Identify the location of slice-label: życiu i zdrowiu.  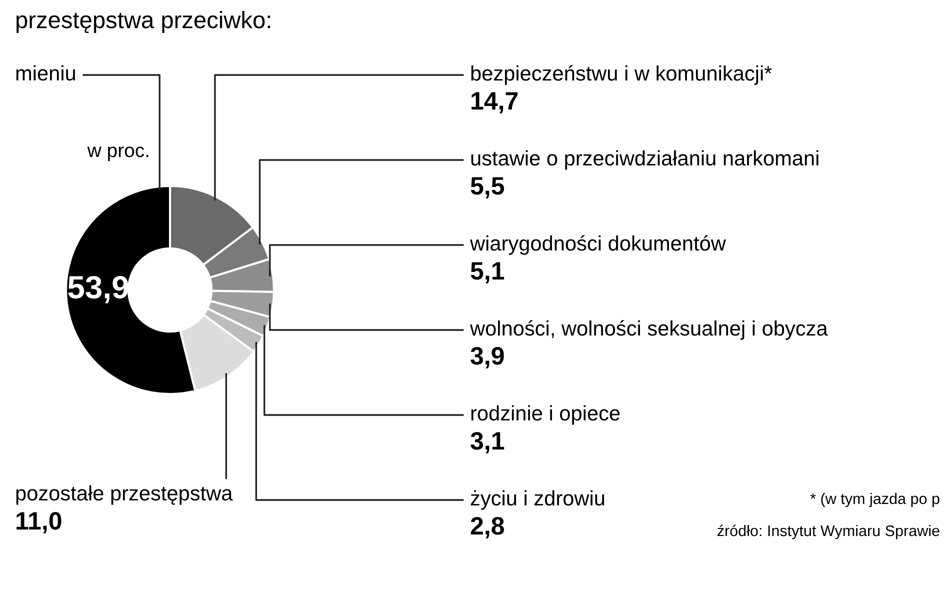
(537, 500).